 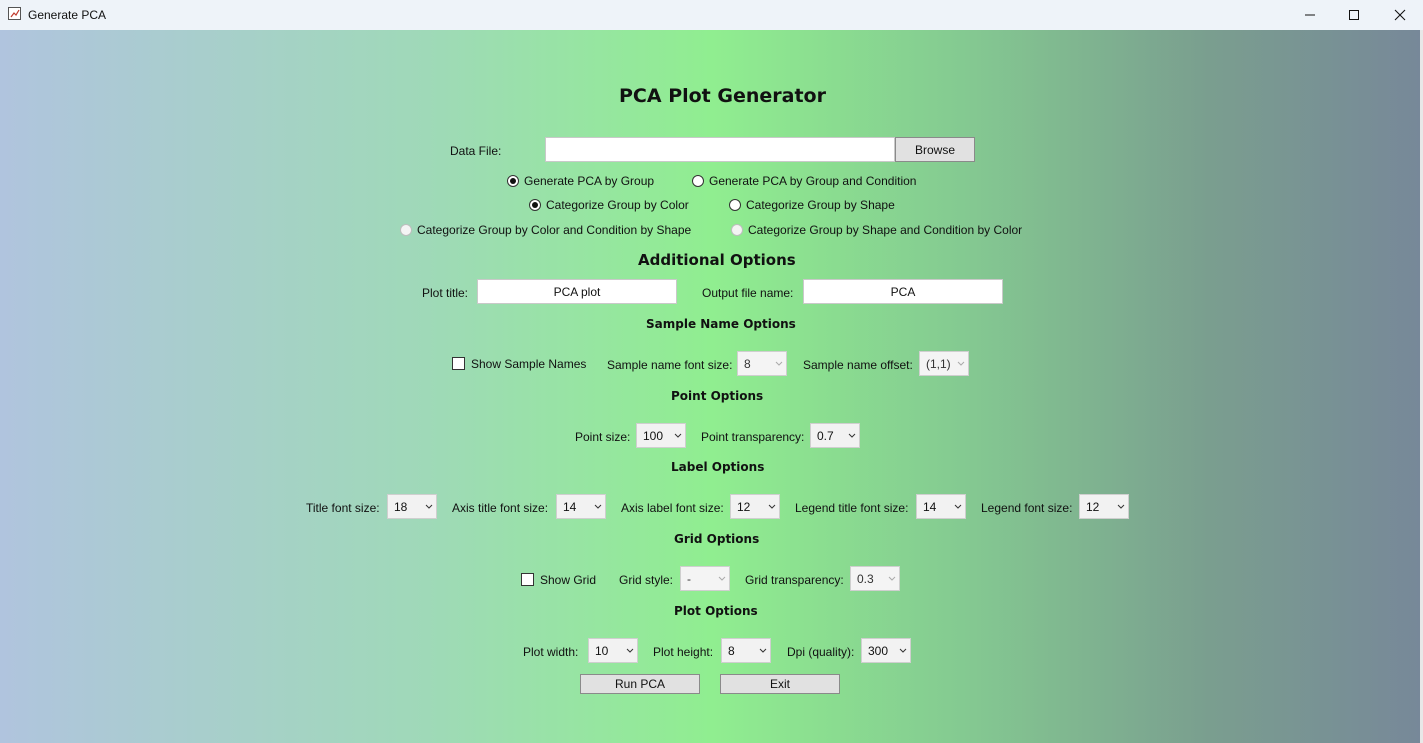 What do you see at coordinates (720, 149) in the screenshot?
I see `data-file-input` at bounding box center [720, 149].